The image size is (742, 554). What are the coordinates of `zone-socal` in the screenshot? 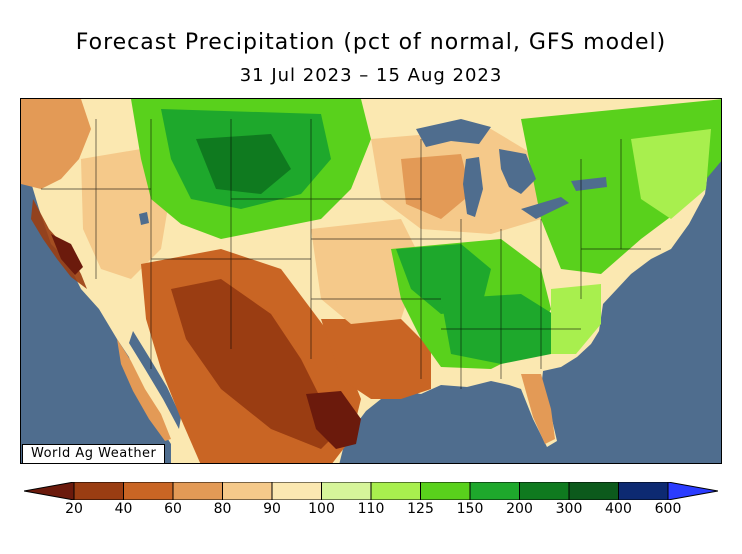 It's located at (67, 254).